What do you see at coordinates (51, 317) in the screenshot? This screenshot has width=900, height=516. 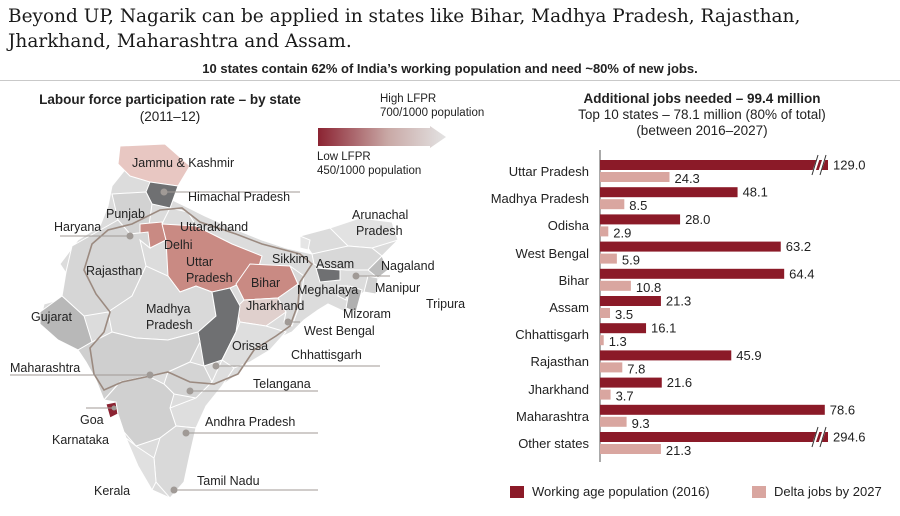 I see `label-gujarat: Gujarat` at bounding box center [51, 317].